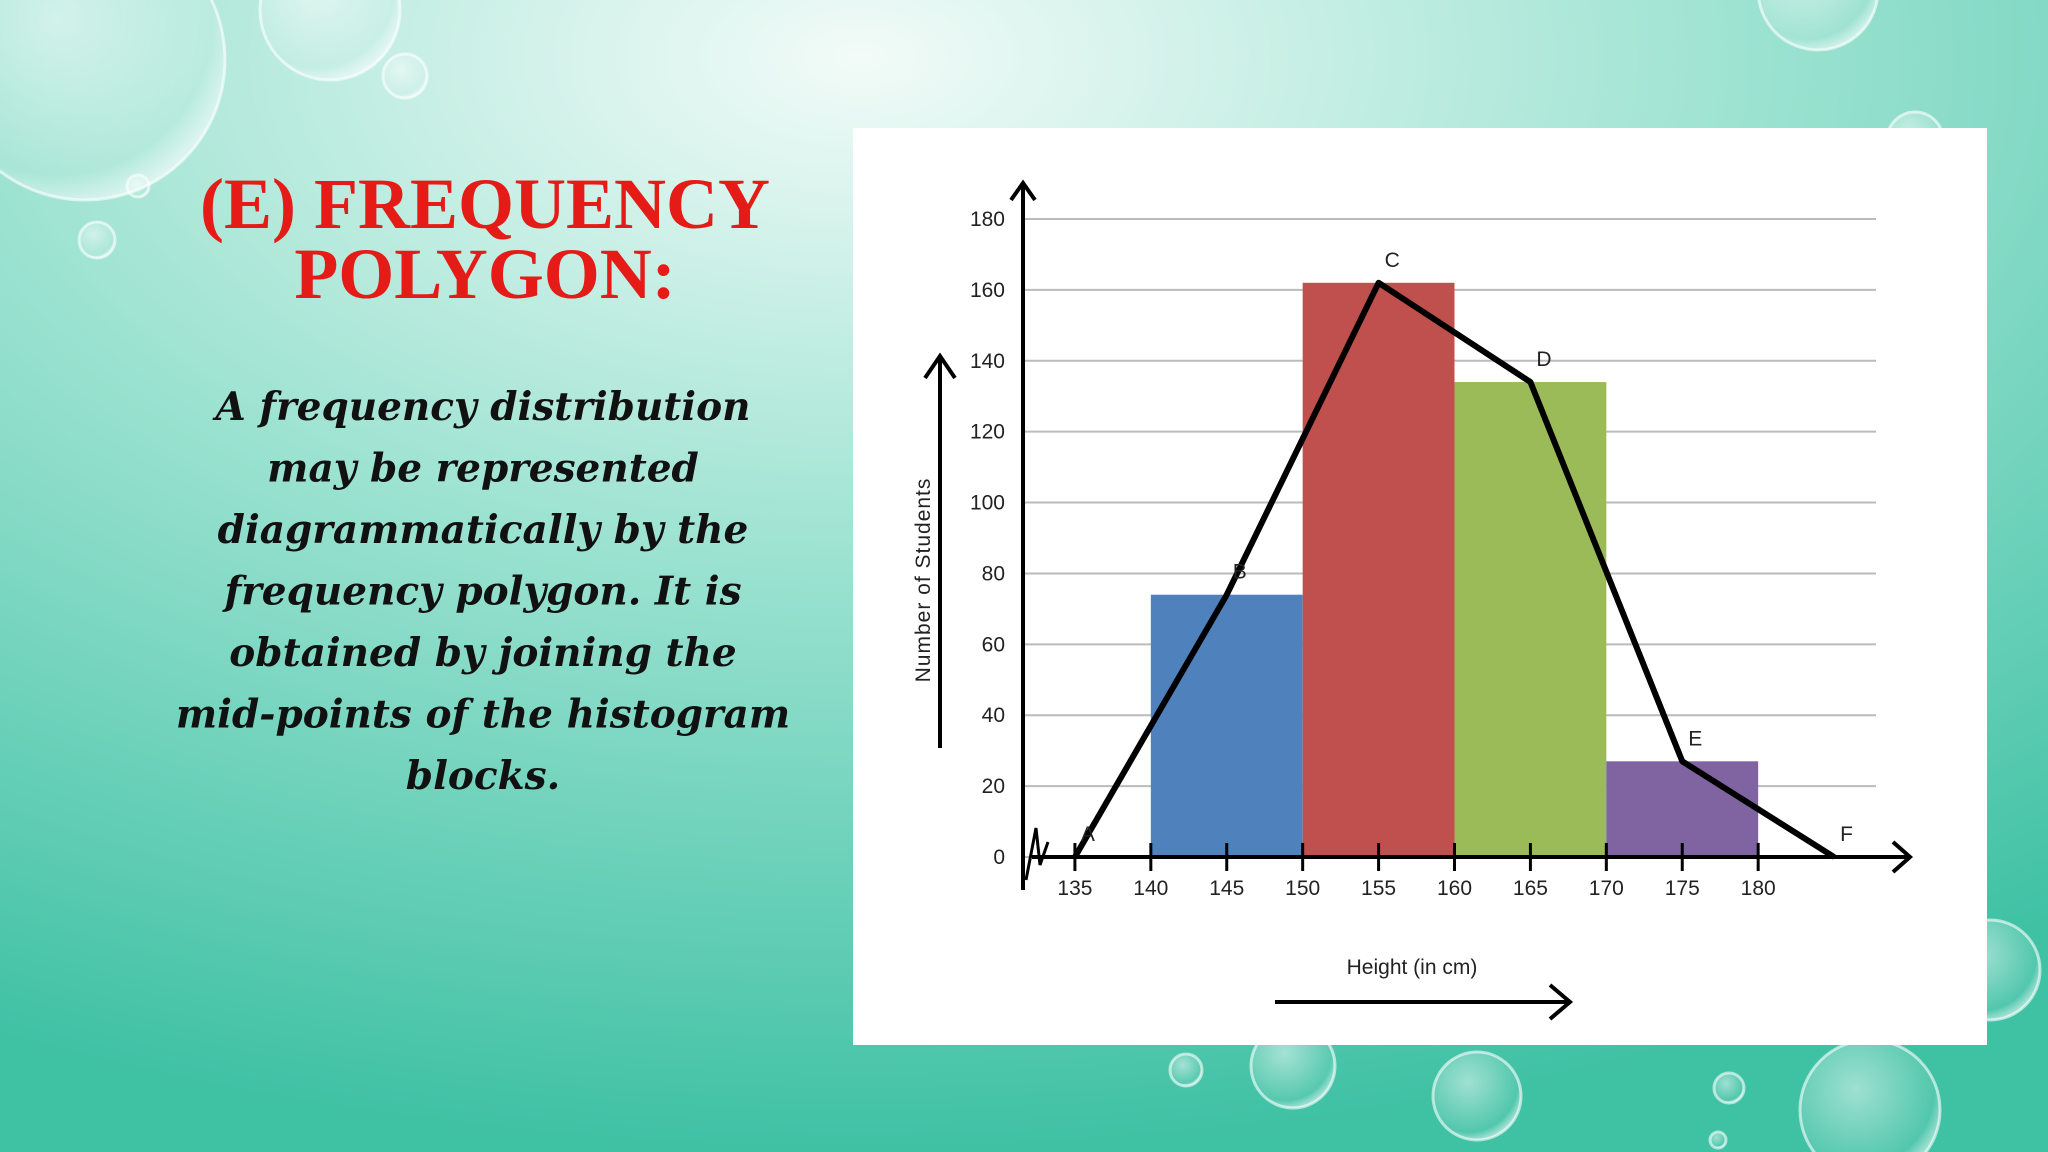  I want to click on y-tick-label: 0, so click(999, 857).